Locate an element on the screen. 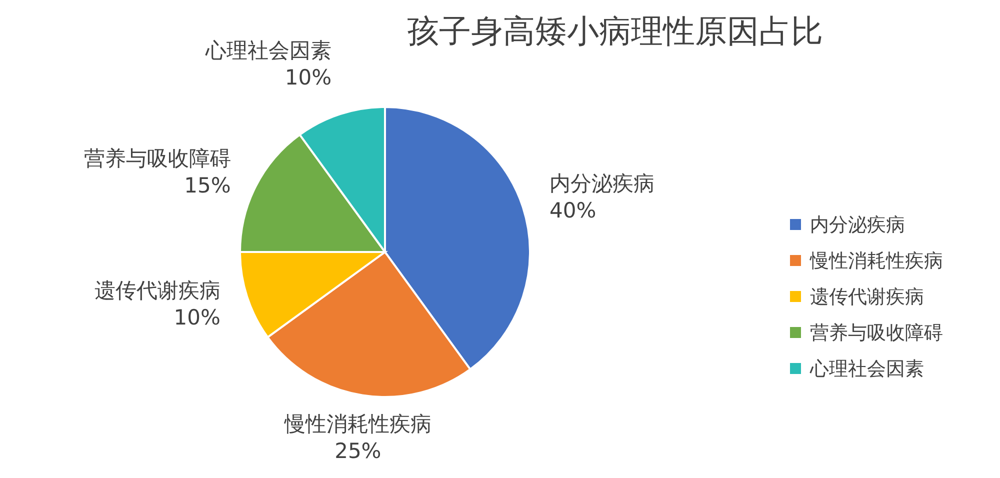 Image resolution: width=1000 pixels, height=478 pixels. slice-label: 心理社会因素 is located at coordinates (268, 50).